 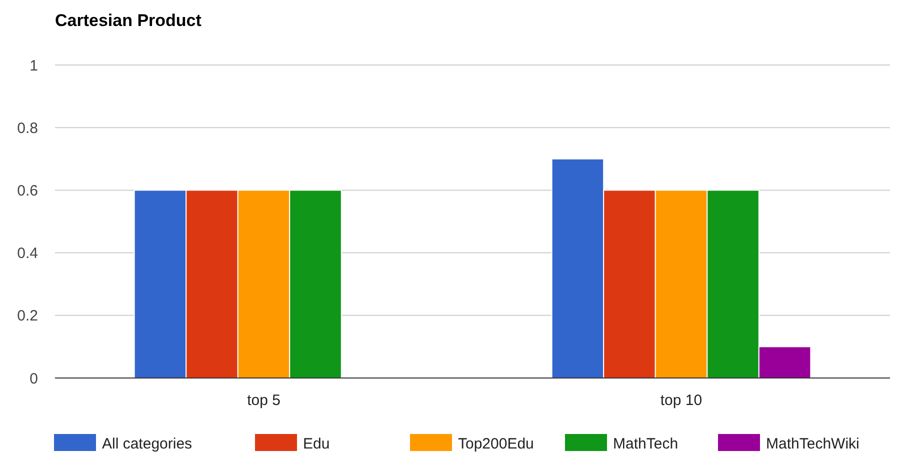 What do you see at coordinates (645, 443) in the screenshot?
I see `legend-label: MathTech` at bounding box center [645, 443].